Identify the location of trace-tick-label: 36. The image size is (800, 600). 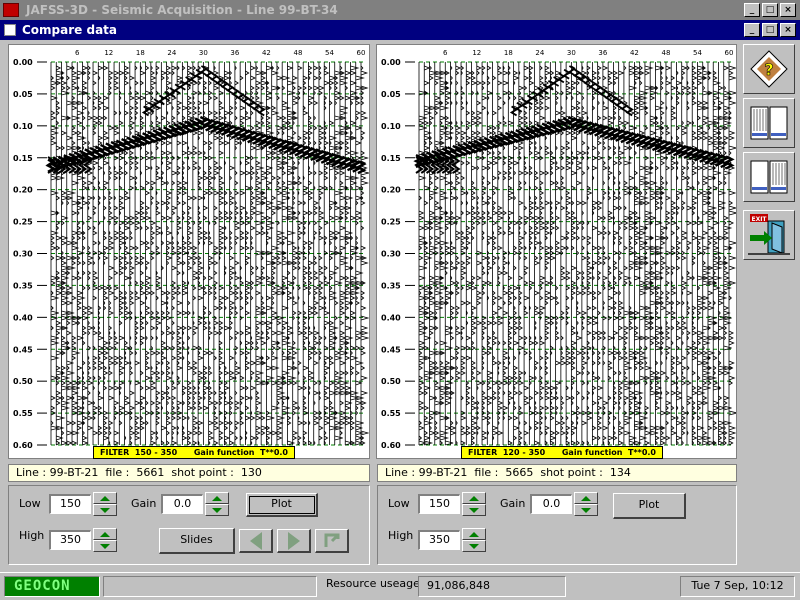
(602, 53).